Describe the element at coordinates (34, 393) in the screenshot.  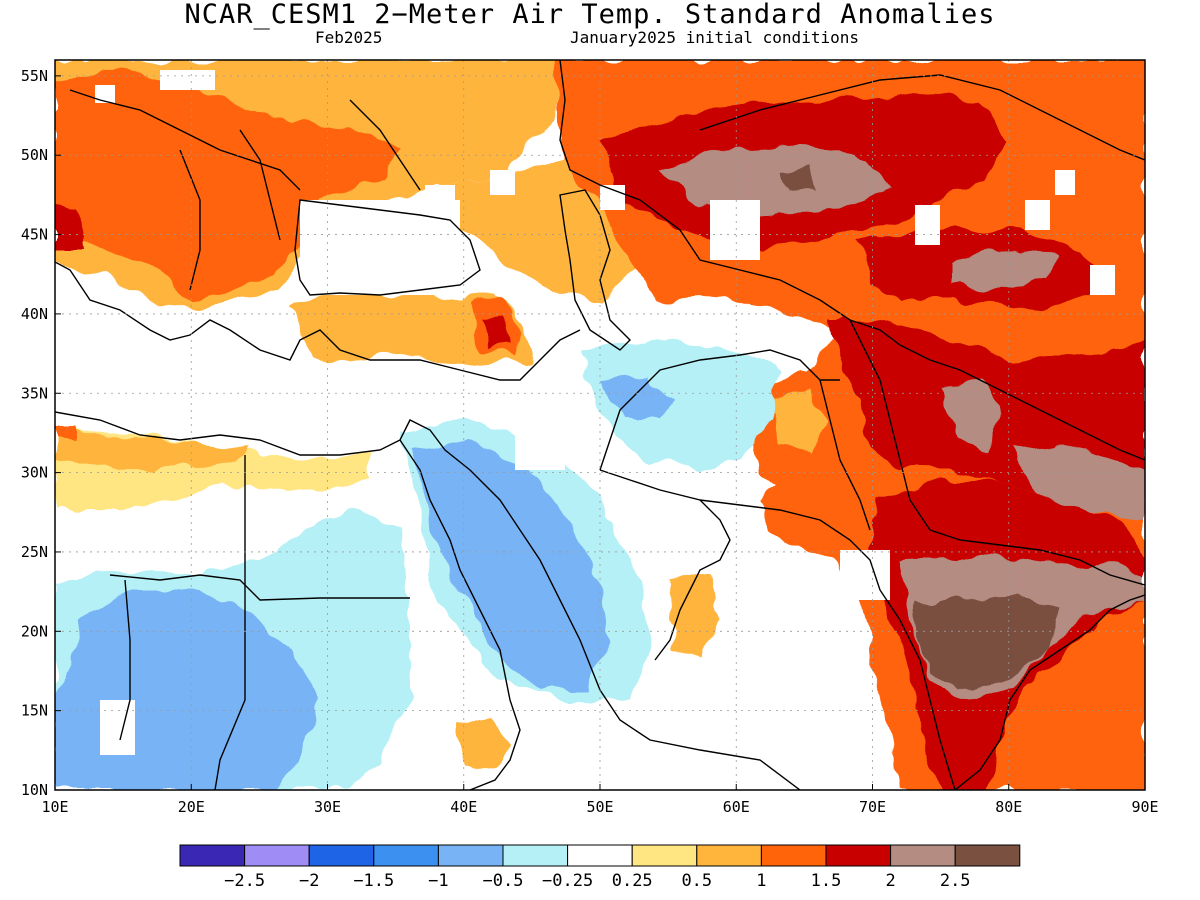
I see `lat-tick-label: 35N` at that location.